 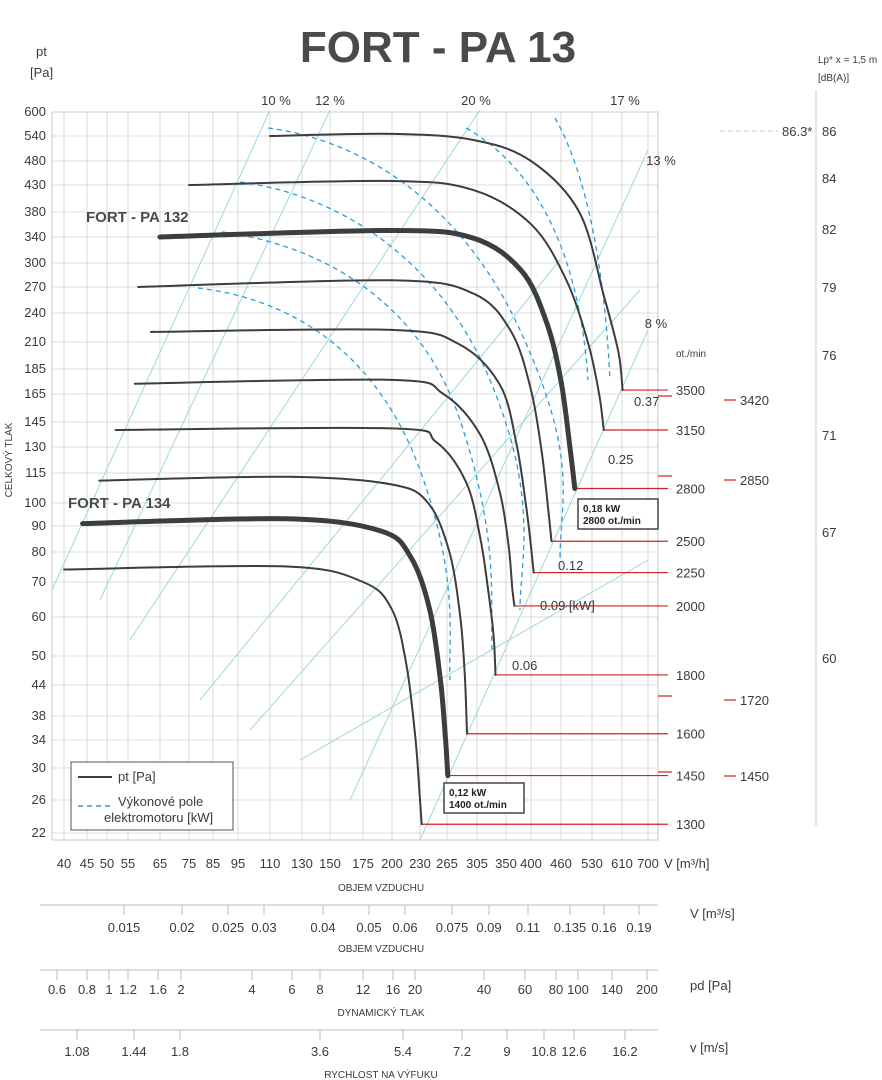 I want to click on y-tick-label: 270, so click(x=35, y=286).